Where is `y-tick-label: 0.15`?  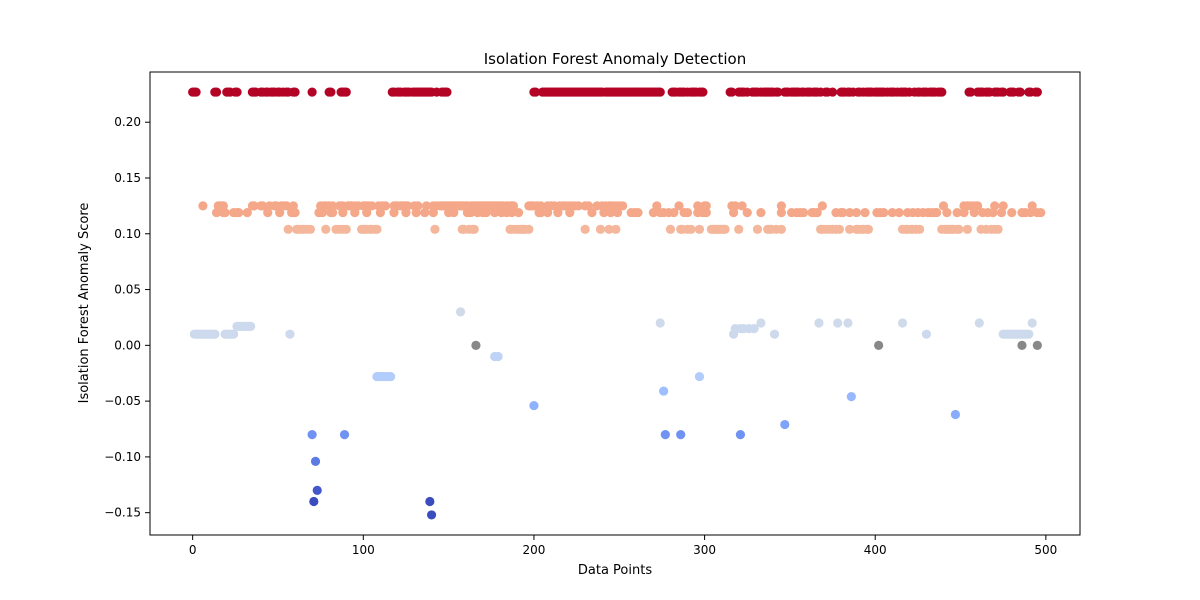 y-tick-label: 0.15 is located at coordinates (127, 178).